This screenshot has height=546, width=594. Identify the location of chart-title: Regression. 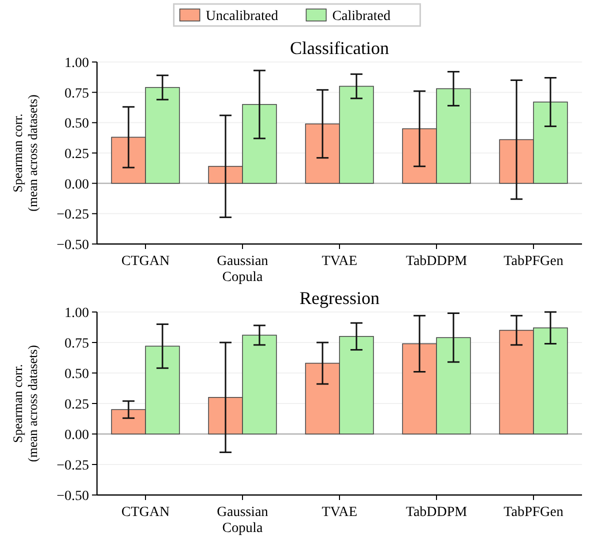
(340, 298).